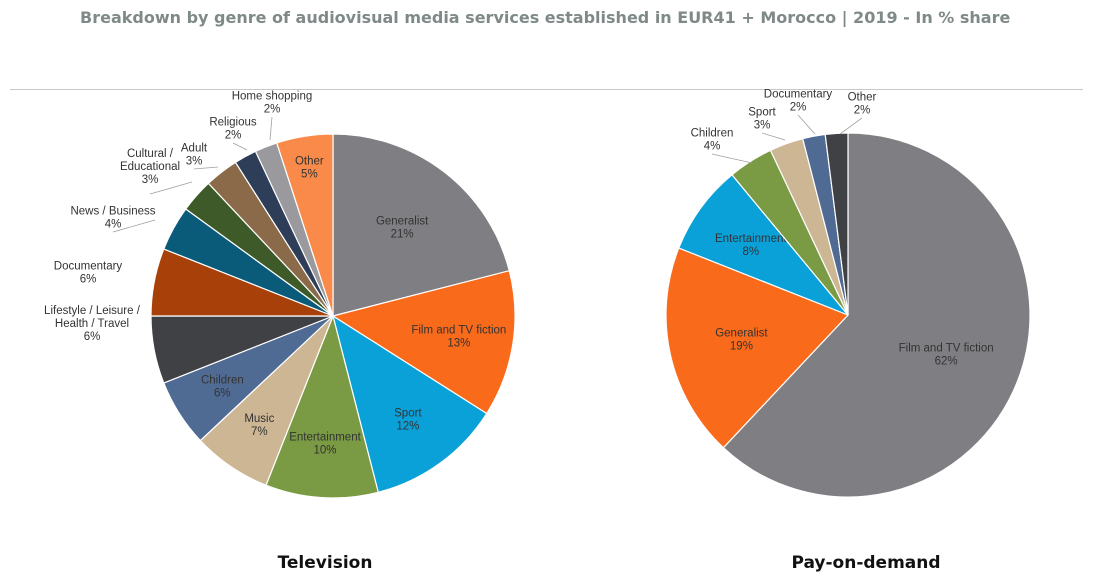 This screenshot has width=1093, height=583. Describe the element at coordinates (233, 129) in the screenshot. I see `slice-label-religious: Religious 2%` at that location.